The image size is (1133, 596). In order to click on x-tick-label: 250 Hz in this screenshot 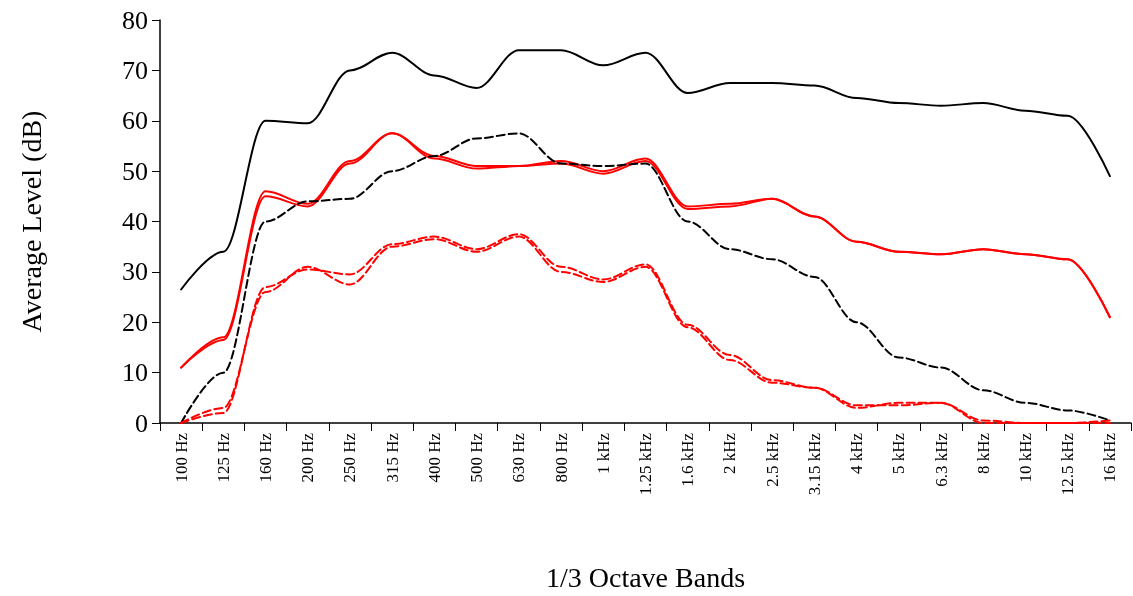, I will do `click(350, 457)`.